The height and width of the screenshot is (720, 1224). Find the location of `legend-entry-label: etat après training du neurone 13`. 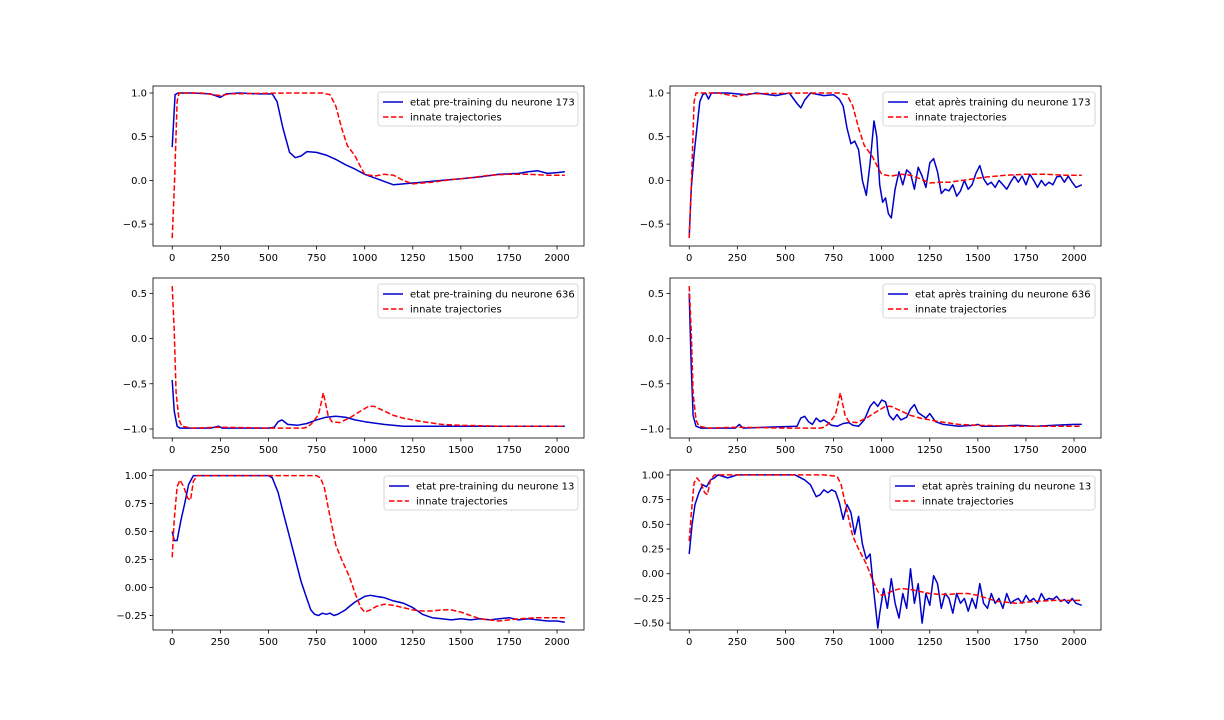

legend-entry-label: etat après training du neurone 13 is located at coordinates (1006, 487).